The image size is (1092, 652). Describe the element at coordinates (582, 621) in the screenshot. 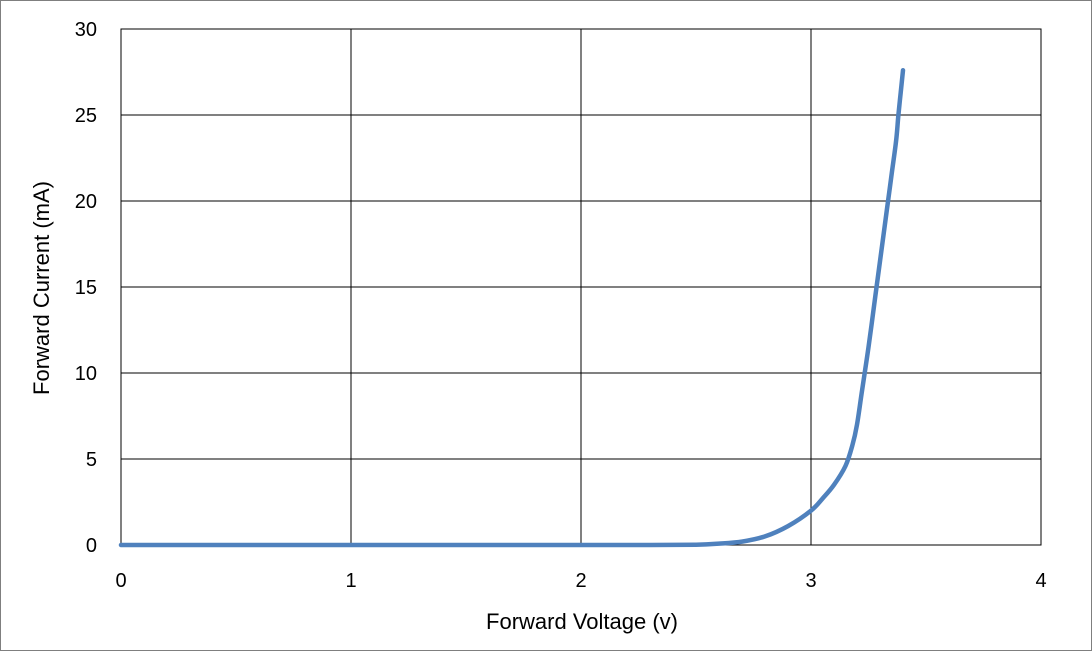

I see `x-axis-title: Forward Voltage (v)` at that location.